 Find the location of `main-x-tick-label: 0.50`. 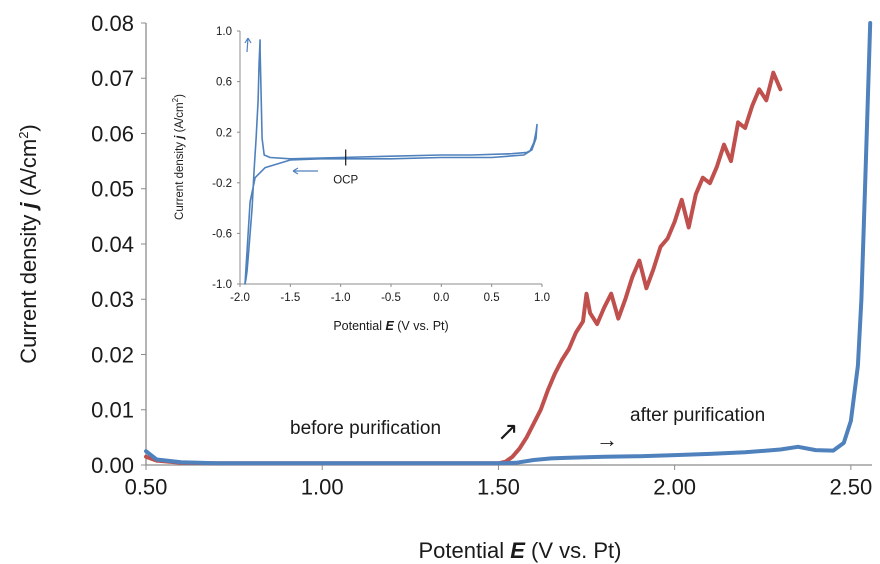

main-x-tick-label: 0.50 is located at coordinates (146, 487).